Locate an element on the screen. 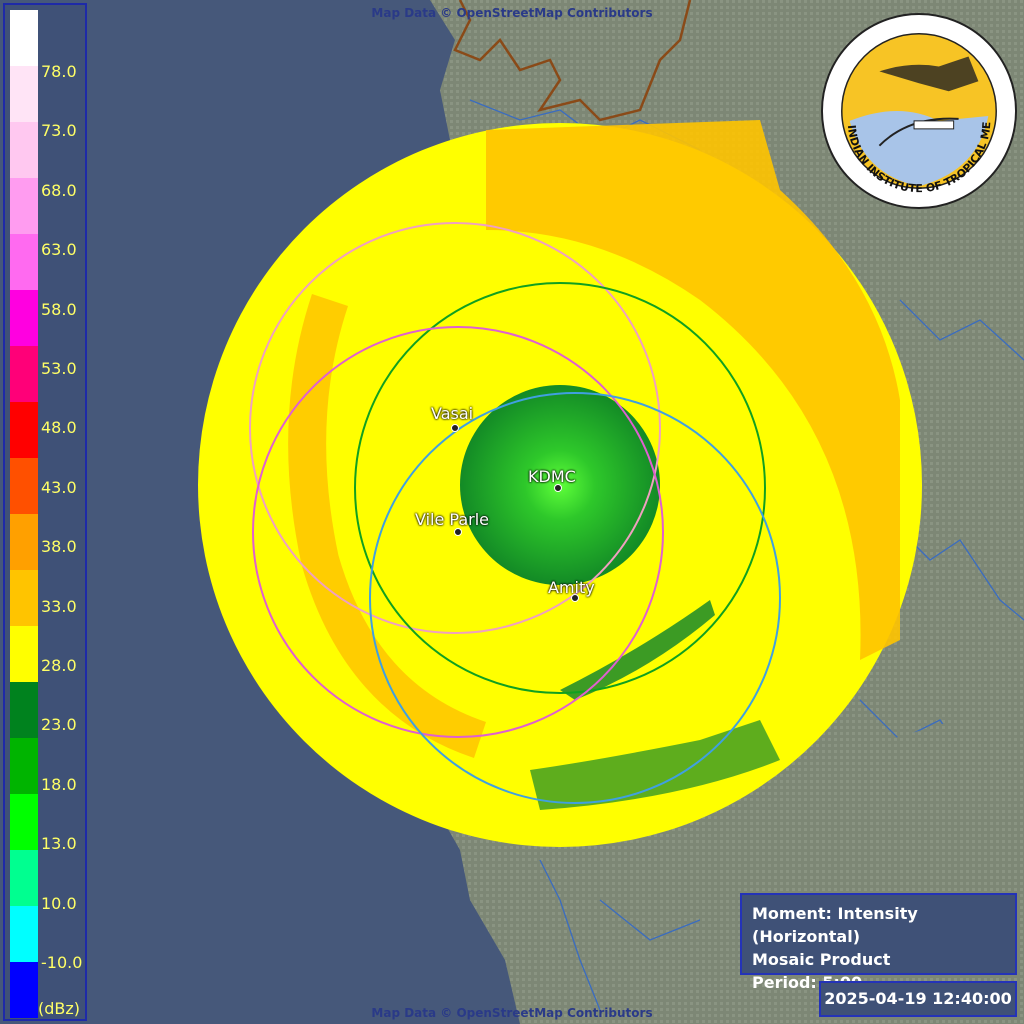 Image resolution: width=1024 pixels, height=1024 pixels. legend-label: 13.0 is located at coordinates (59, 843).